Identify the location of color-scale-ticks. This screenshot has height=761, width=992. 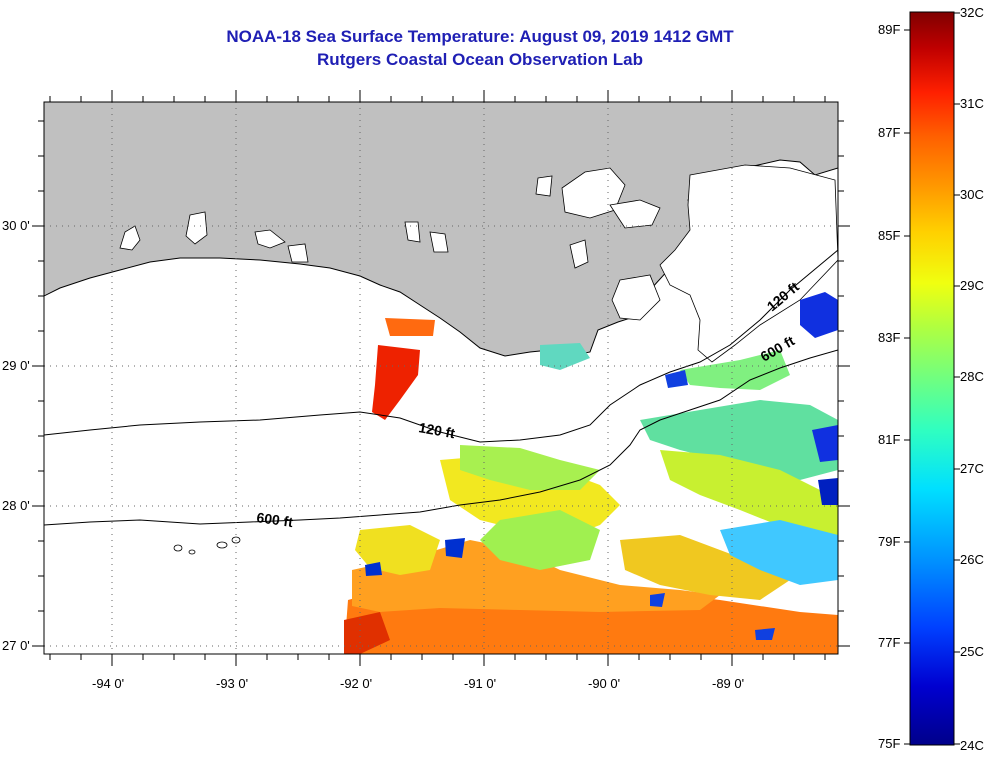
(932, 378).